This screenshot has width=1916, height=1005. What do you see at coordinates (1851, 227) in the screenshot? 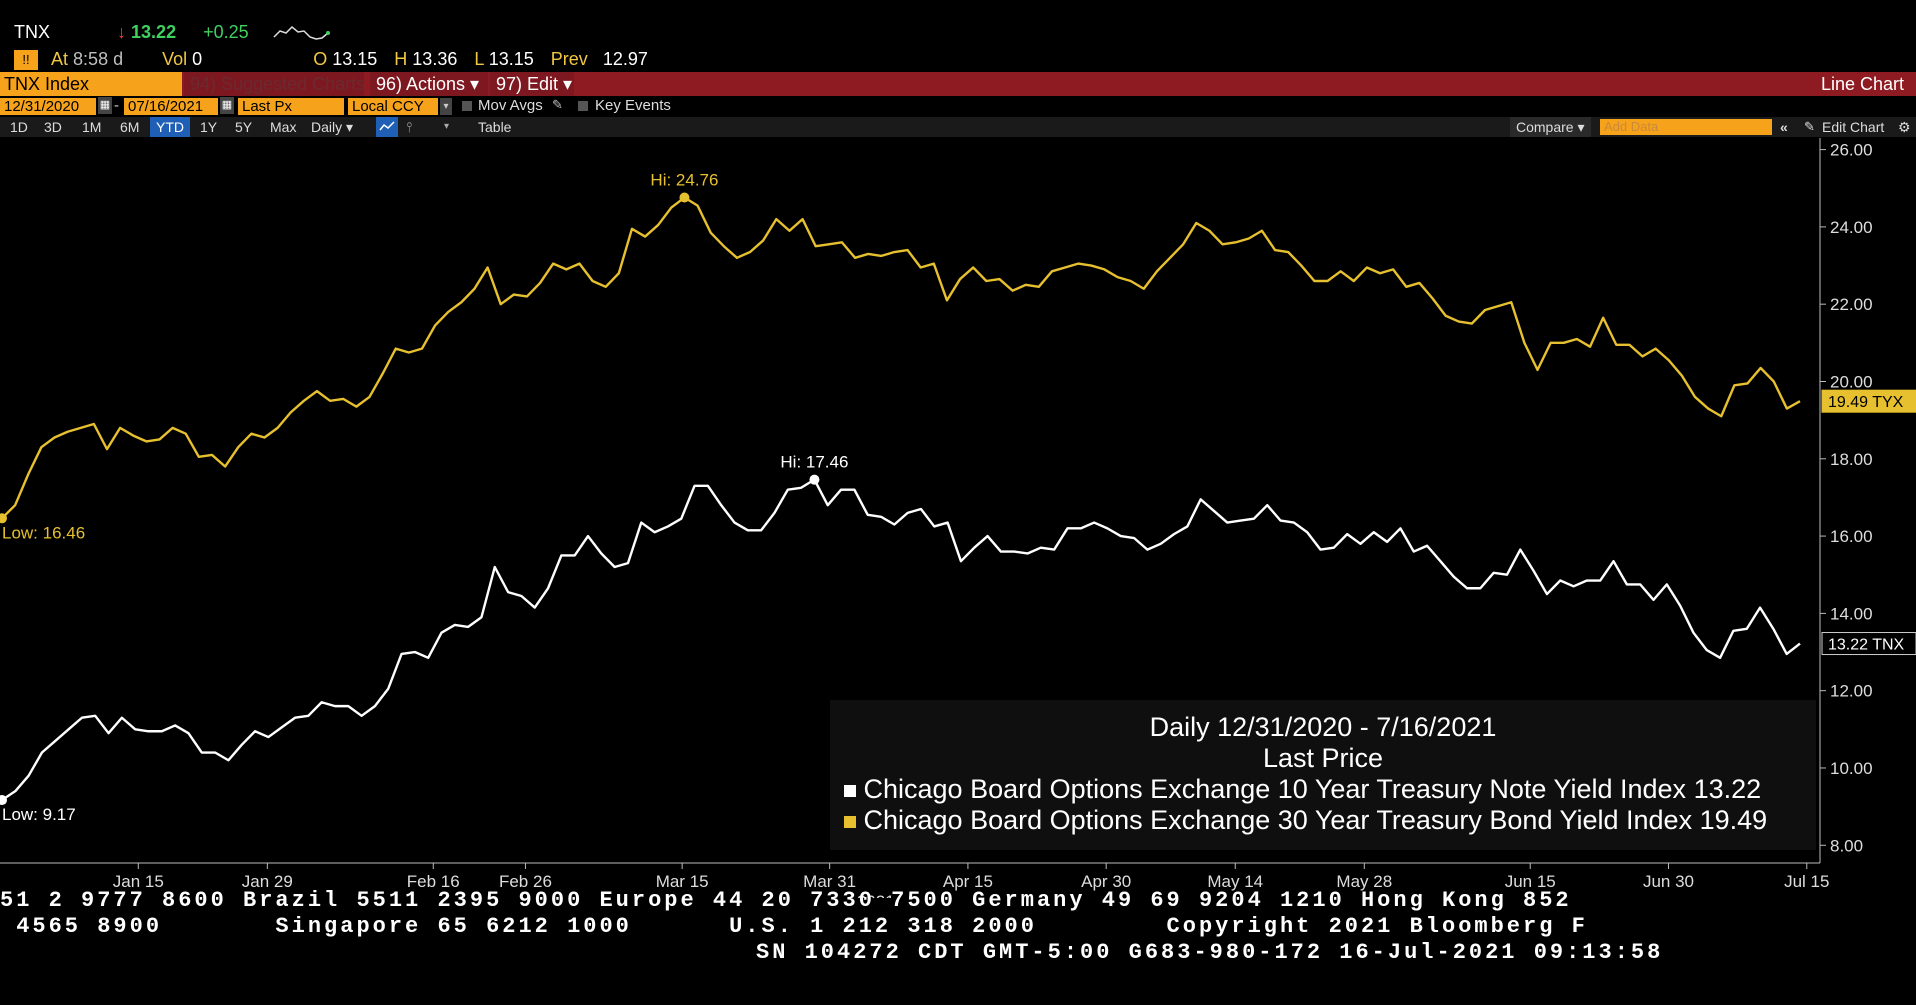
I see `y-tick-label: 24.00` at bounding box center [1851, 227].